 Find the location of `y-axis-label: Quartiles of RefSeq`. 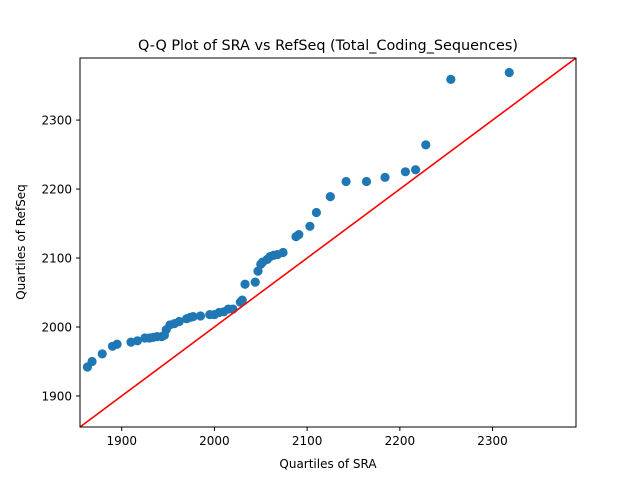

y-axis-label: Quartiles of RefSeq is located at coordinates (21, 242).